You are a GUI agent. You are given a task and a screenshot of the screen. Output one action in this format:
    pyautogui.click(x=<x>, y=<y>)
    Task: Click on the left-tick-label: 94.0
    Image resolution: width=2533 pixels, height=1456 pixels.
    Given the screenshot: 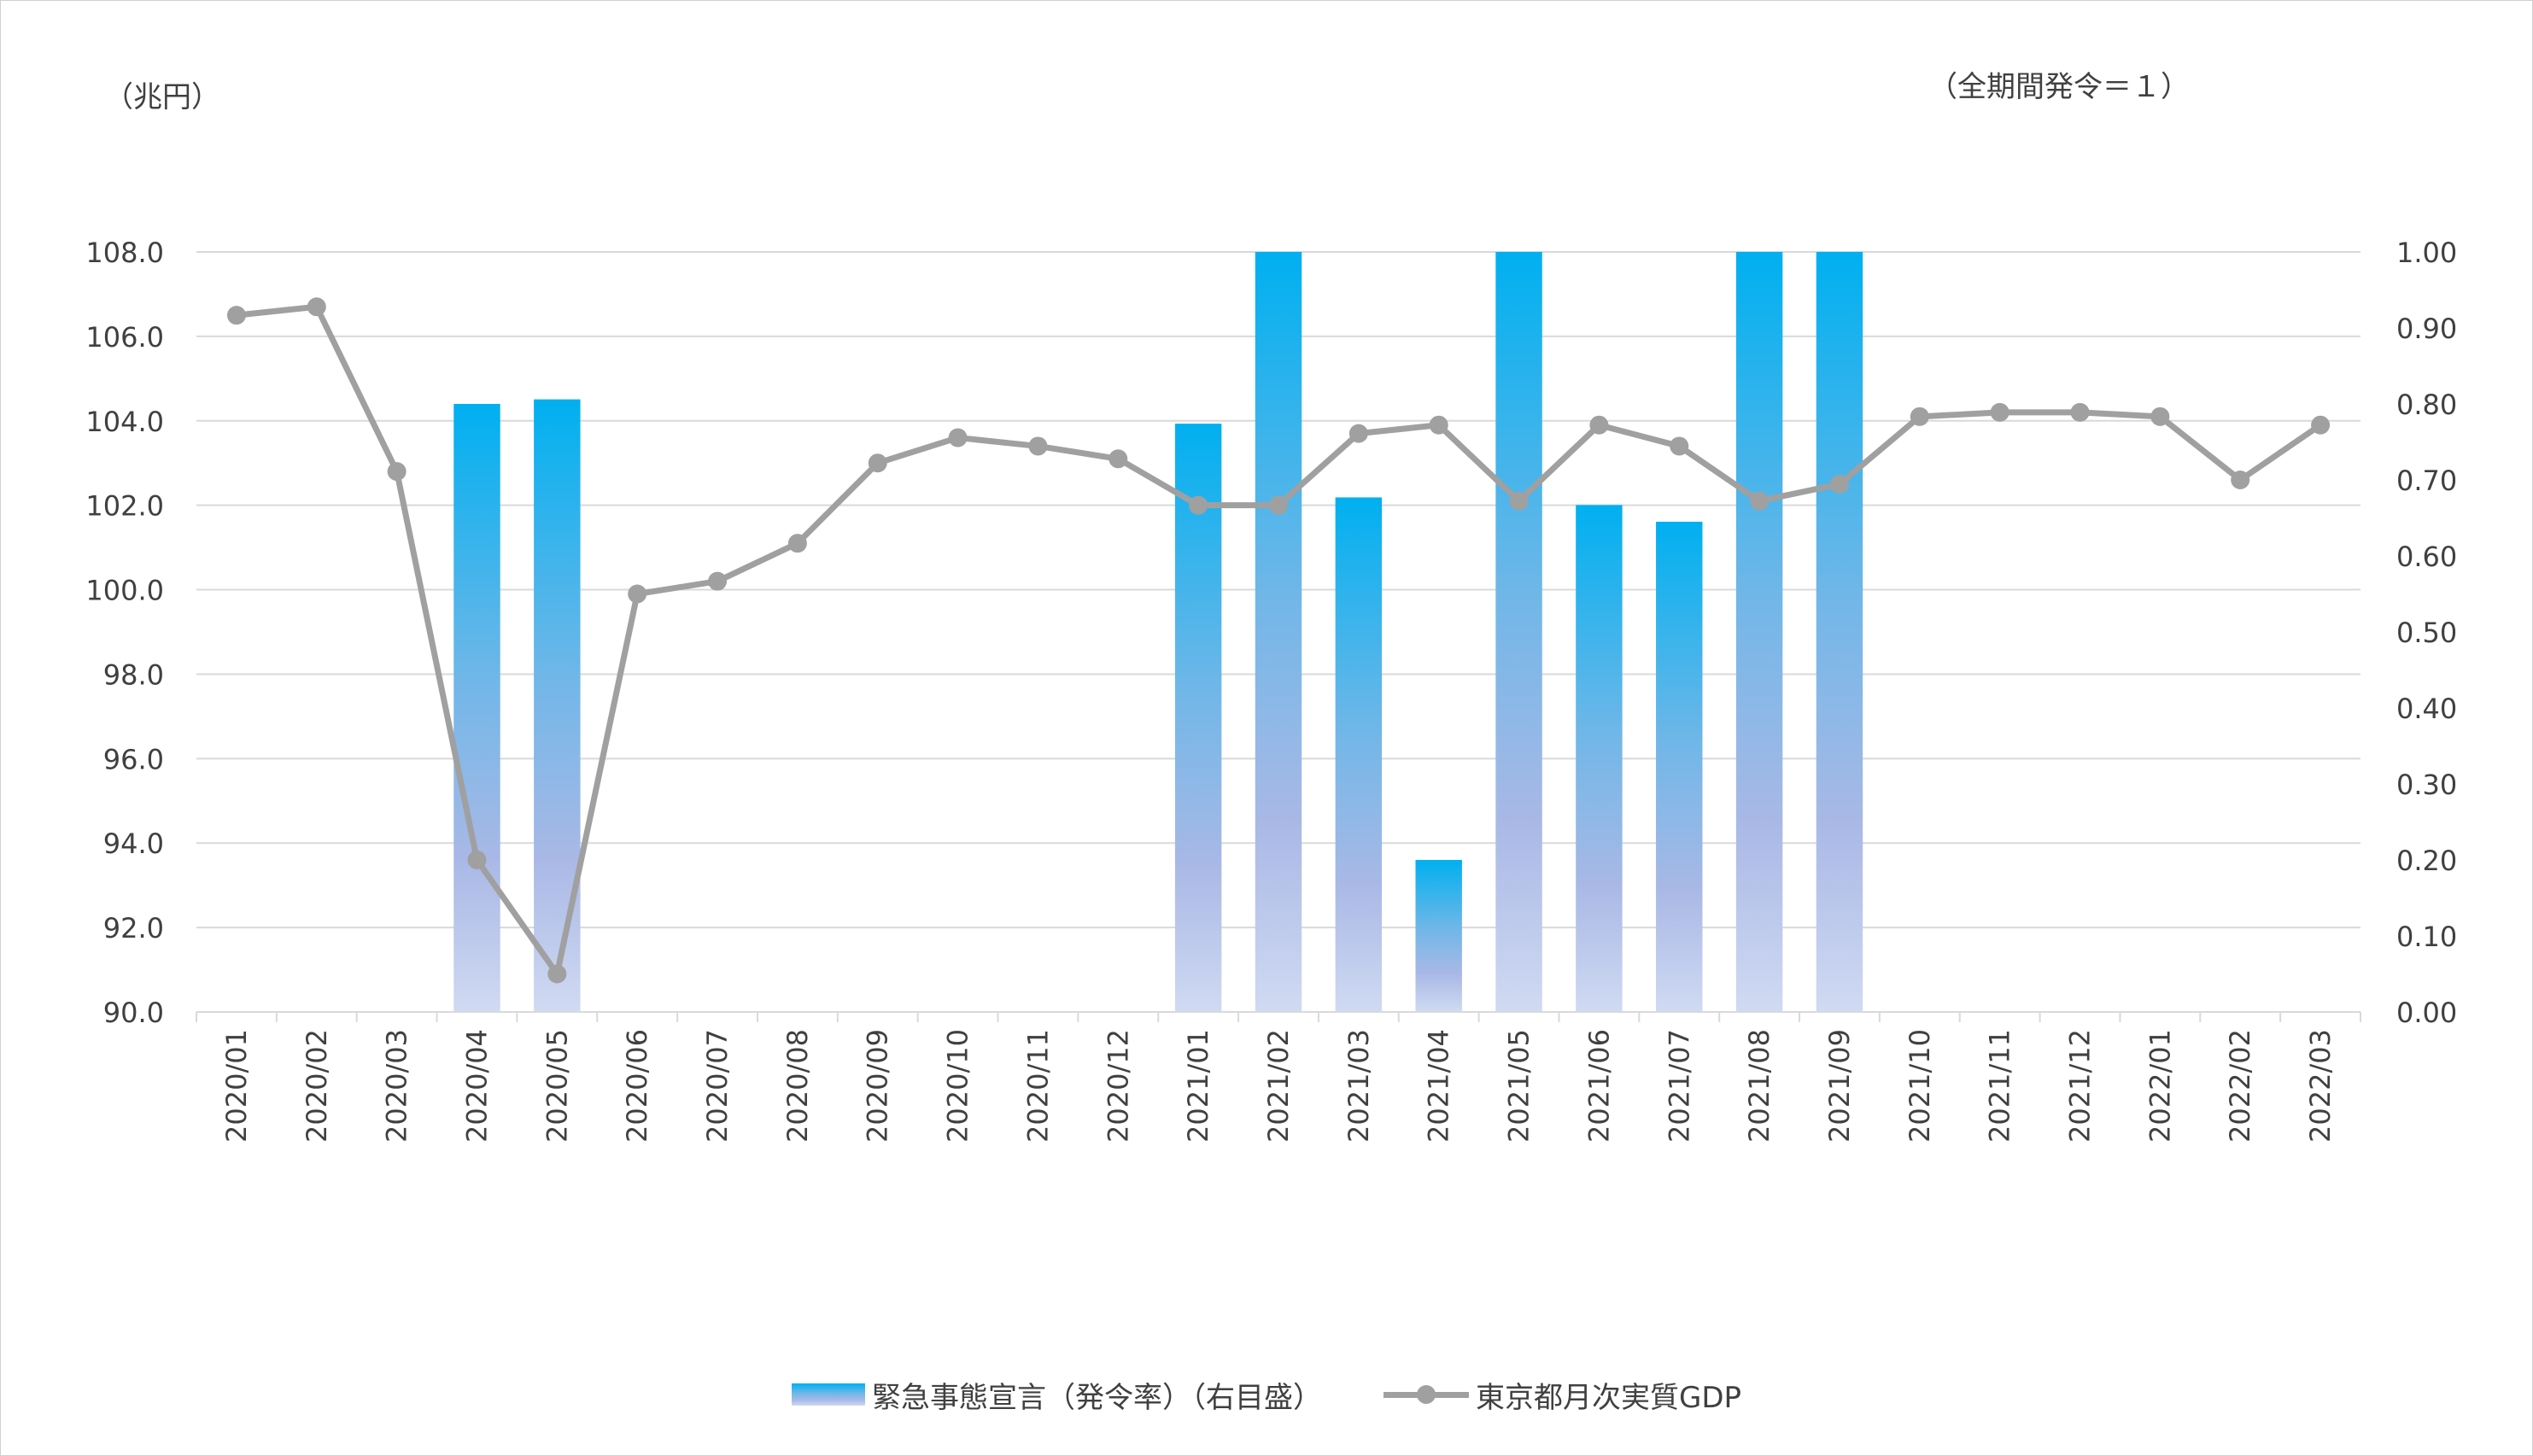 What is the action you would take?
    pyautogui.click(x=133, y=844)
    